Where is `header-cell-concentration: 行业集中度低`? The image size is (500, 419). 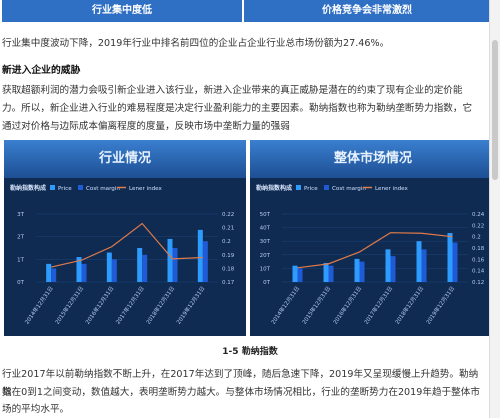 header-cell-concentration: 行业集中度低 is located at coordinates (122, 11).